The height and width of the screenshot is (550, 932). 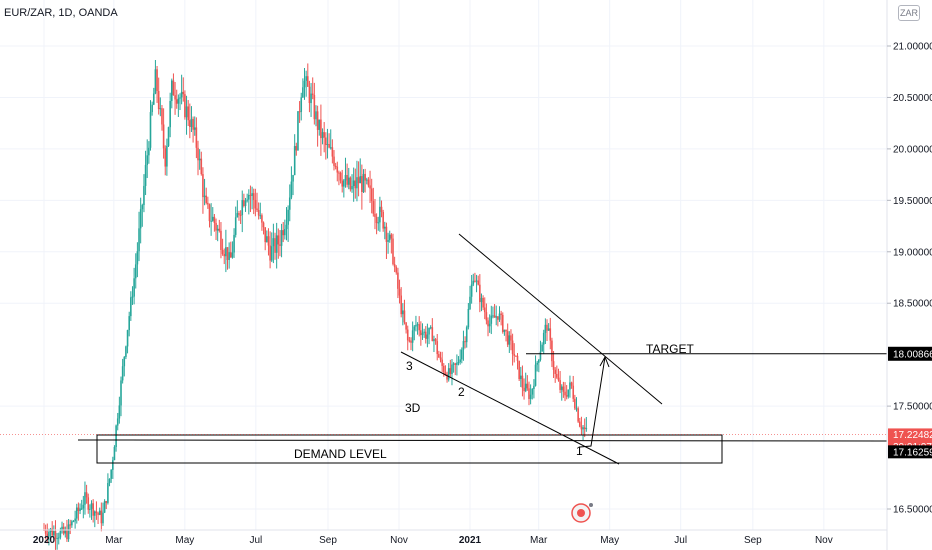 I want to click on target-label: TARGET, so click(x=670, y=349).